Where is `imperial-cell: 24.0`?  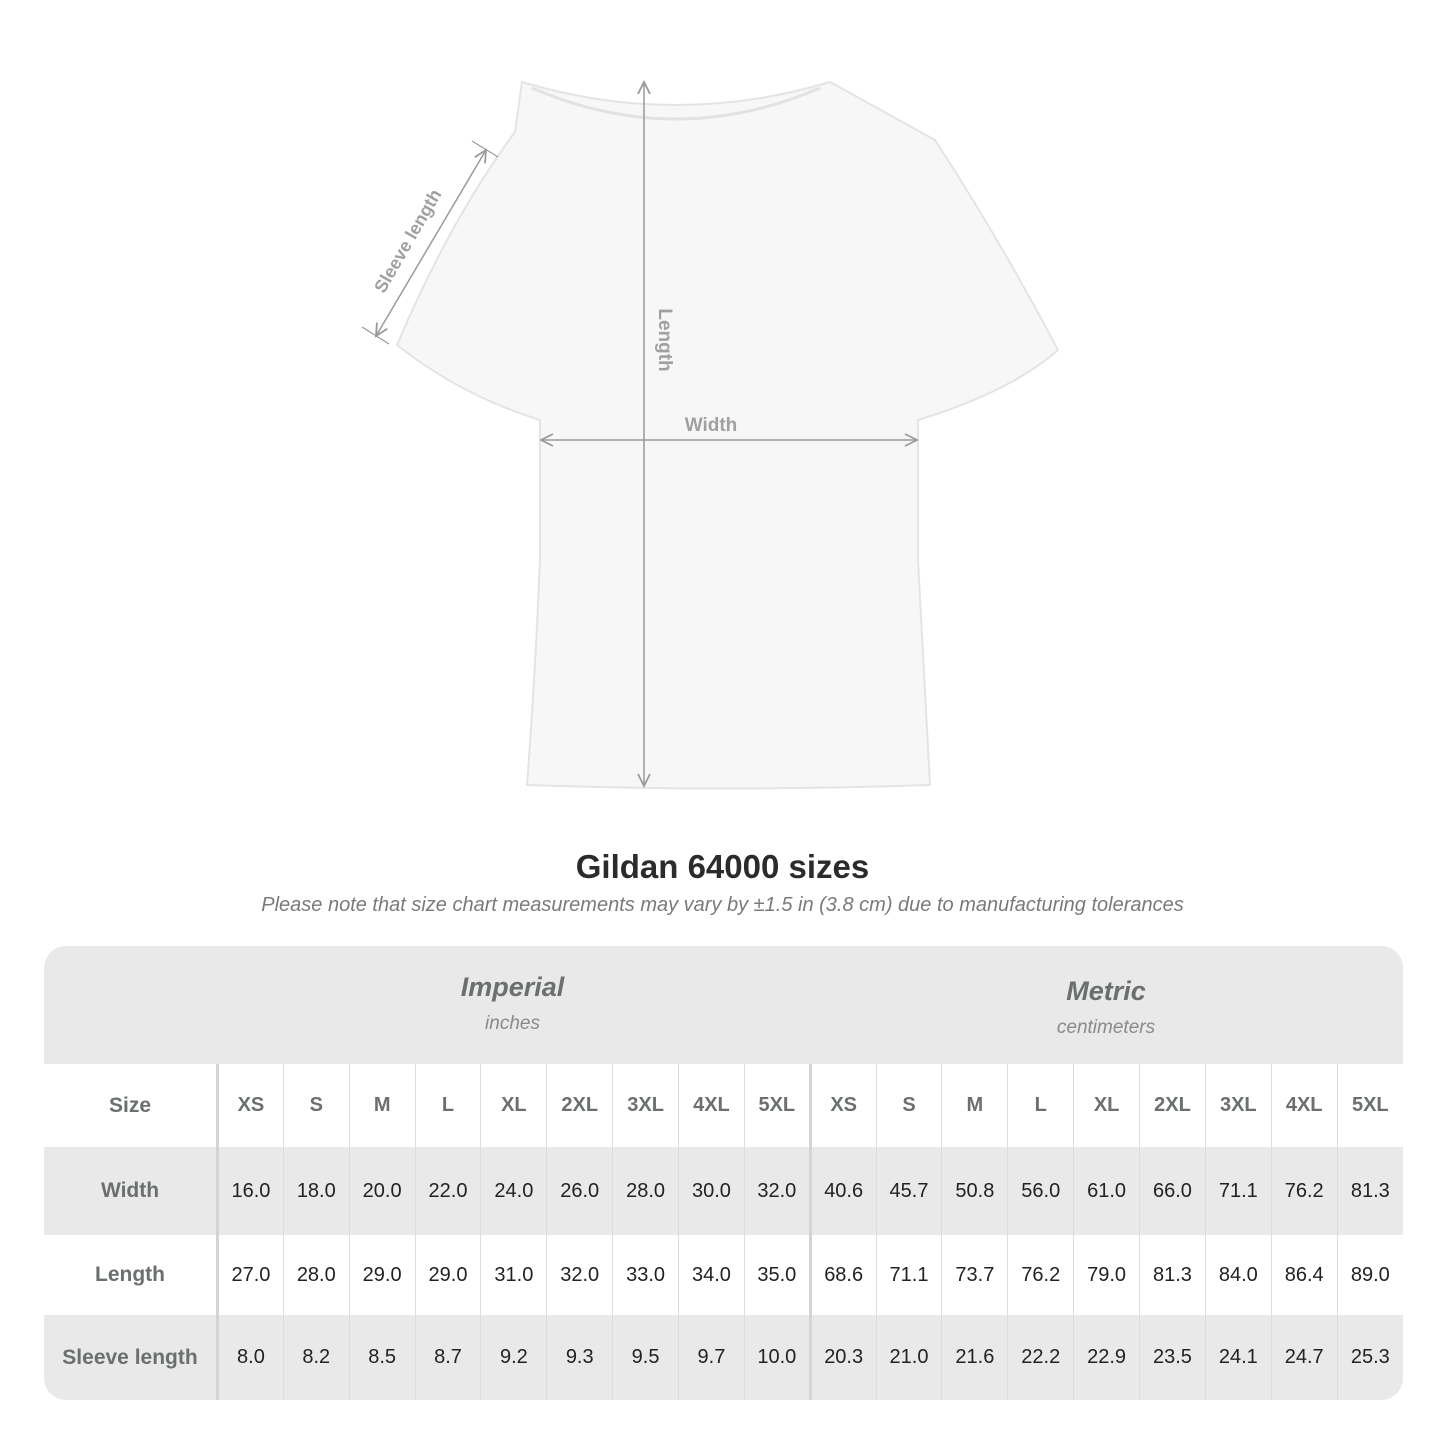 imperial-cell: 24.0 is located at coordinates (513, 1191).